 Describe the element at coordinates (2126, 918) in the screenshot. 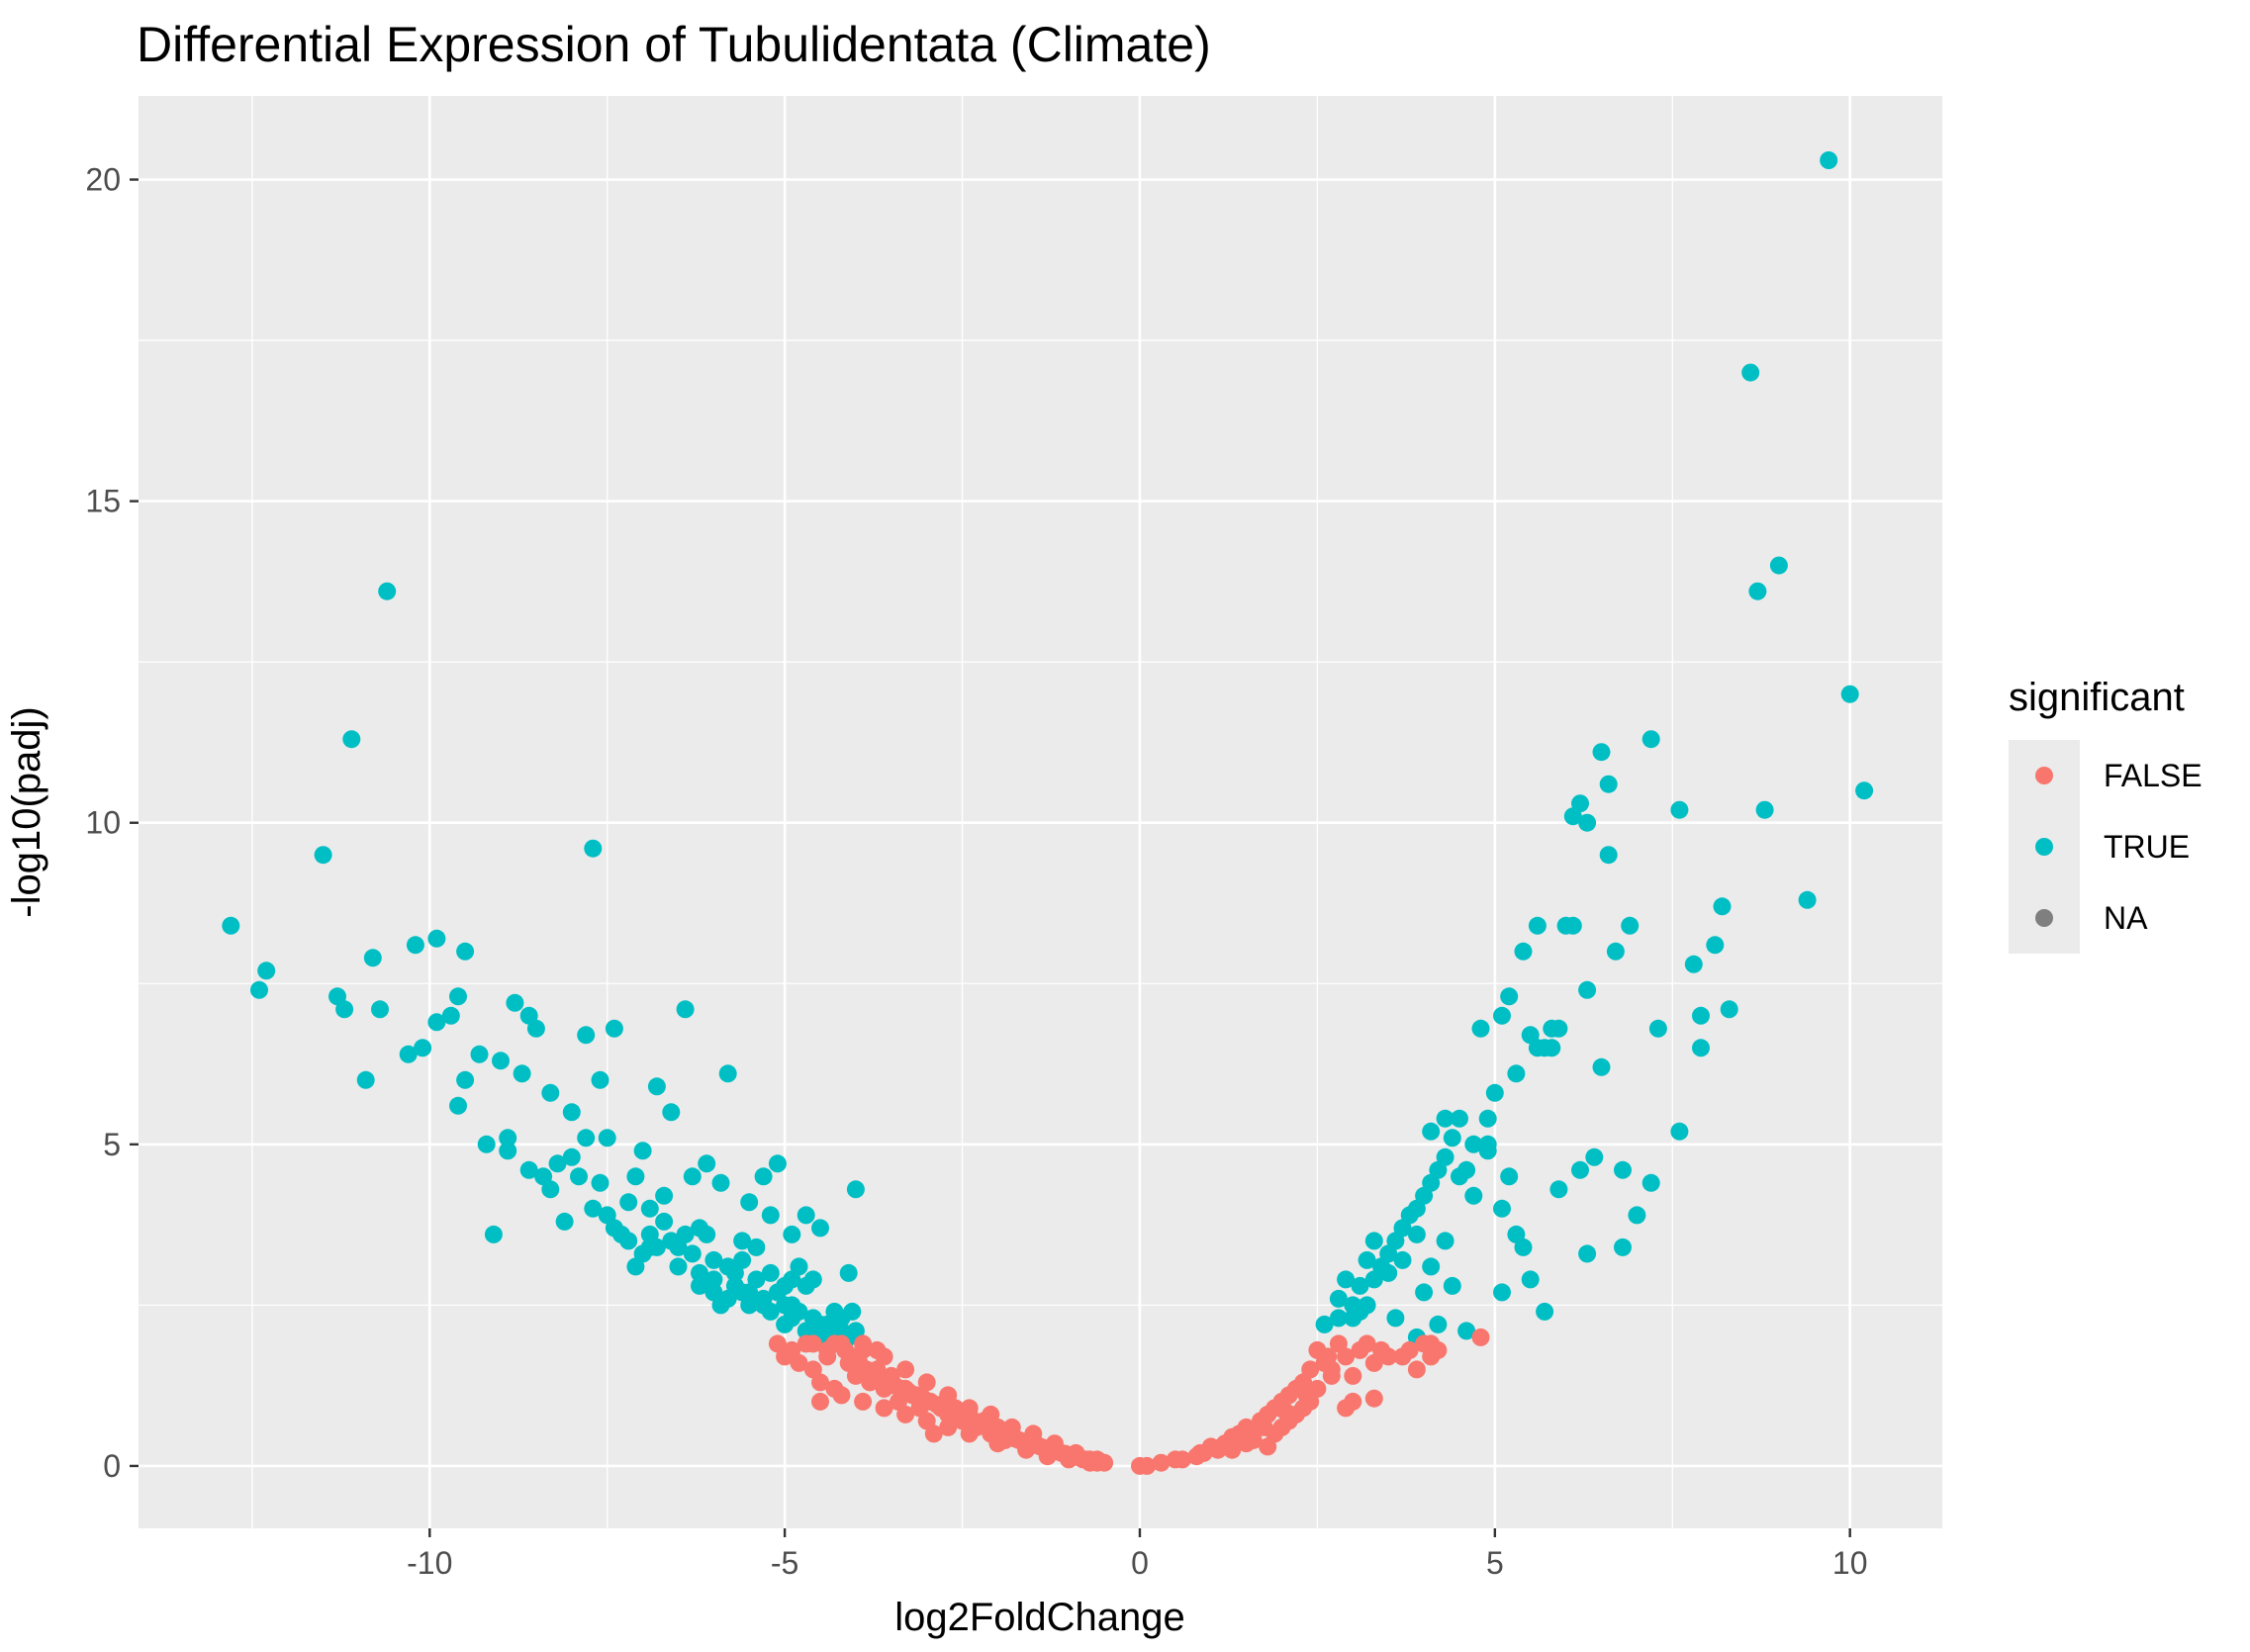

I see `legend-label-na: NA` at that location.